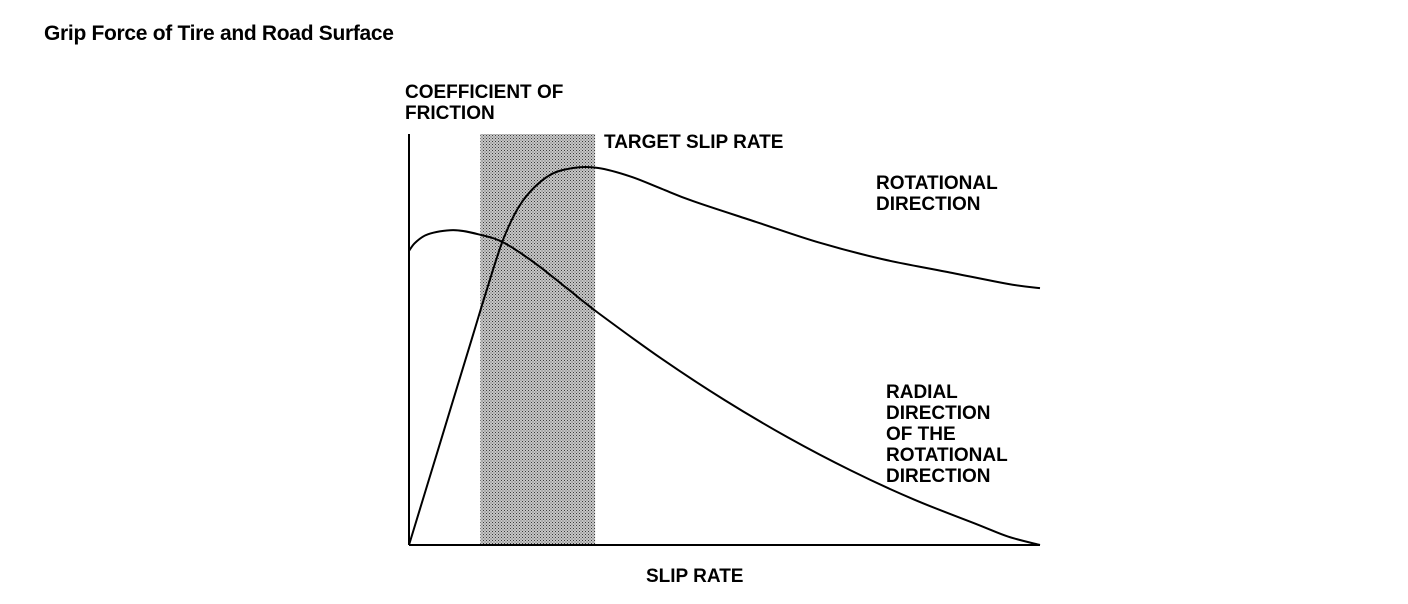 The height and width of the screenshot is (604, 1408). I want to click on y-axis-label-line-1: COEFFICIENT OF, so click(484, 92).